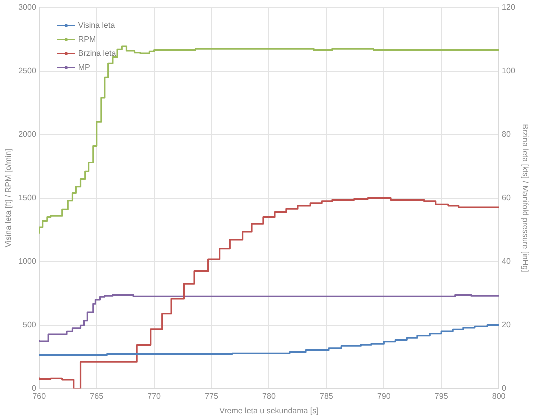 The height and width of the screenshot is (418, 536). Describe the element at coordinates (525, 198) in the screenshot. I see `y2-axis-title: Brzina leta [kts] / Manifold pressure [inHg]` at that location.